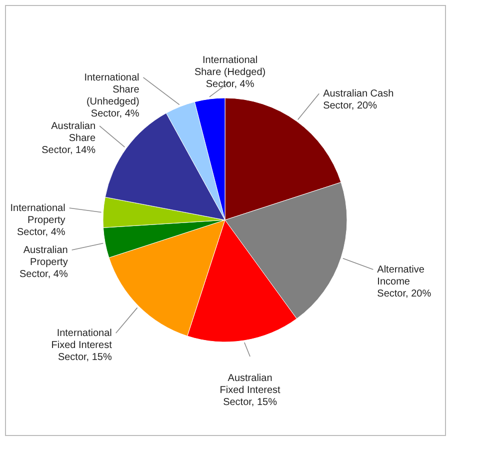 The width and height of the screenshot is (479, 466). Describe the element at coordinates (43, 262) in the screenshot. I see `slice-label: Australian Property Sector, 4%` at that location.